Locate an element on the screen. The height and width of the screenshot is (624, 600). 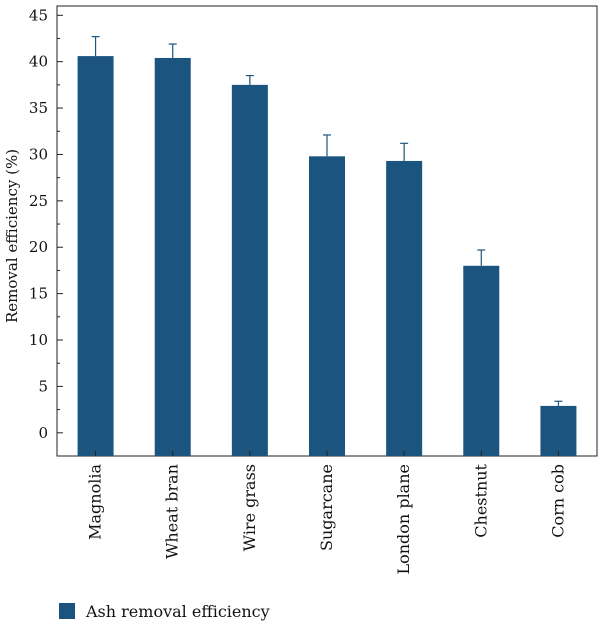
y-axis: 0 5 10 15 20 25 30 35 40 45 is located at coordinates (46, 231).